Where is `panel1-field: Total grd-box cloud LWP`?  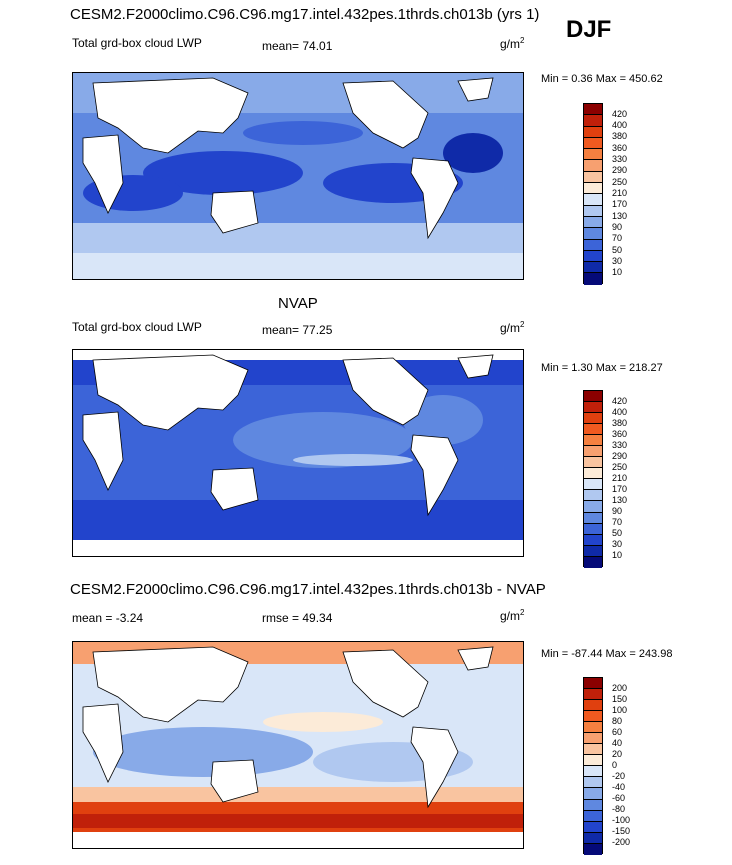 panel1-field: Total grd-box cloud LWP is located at coordinates (137, 43).